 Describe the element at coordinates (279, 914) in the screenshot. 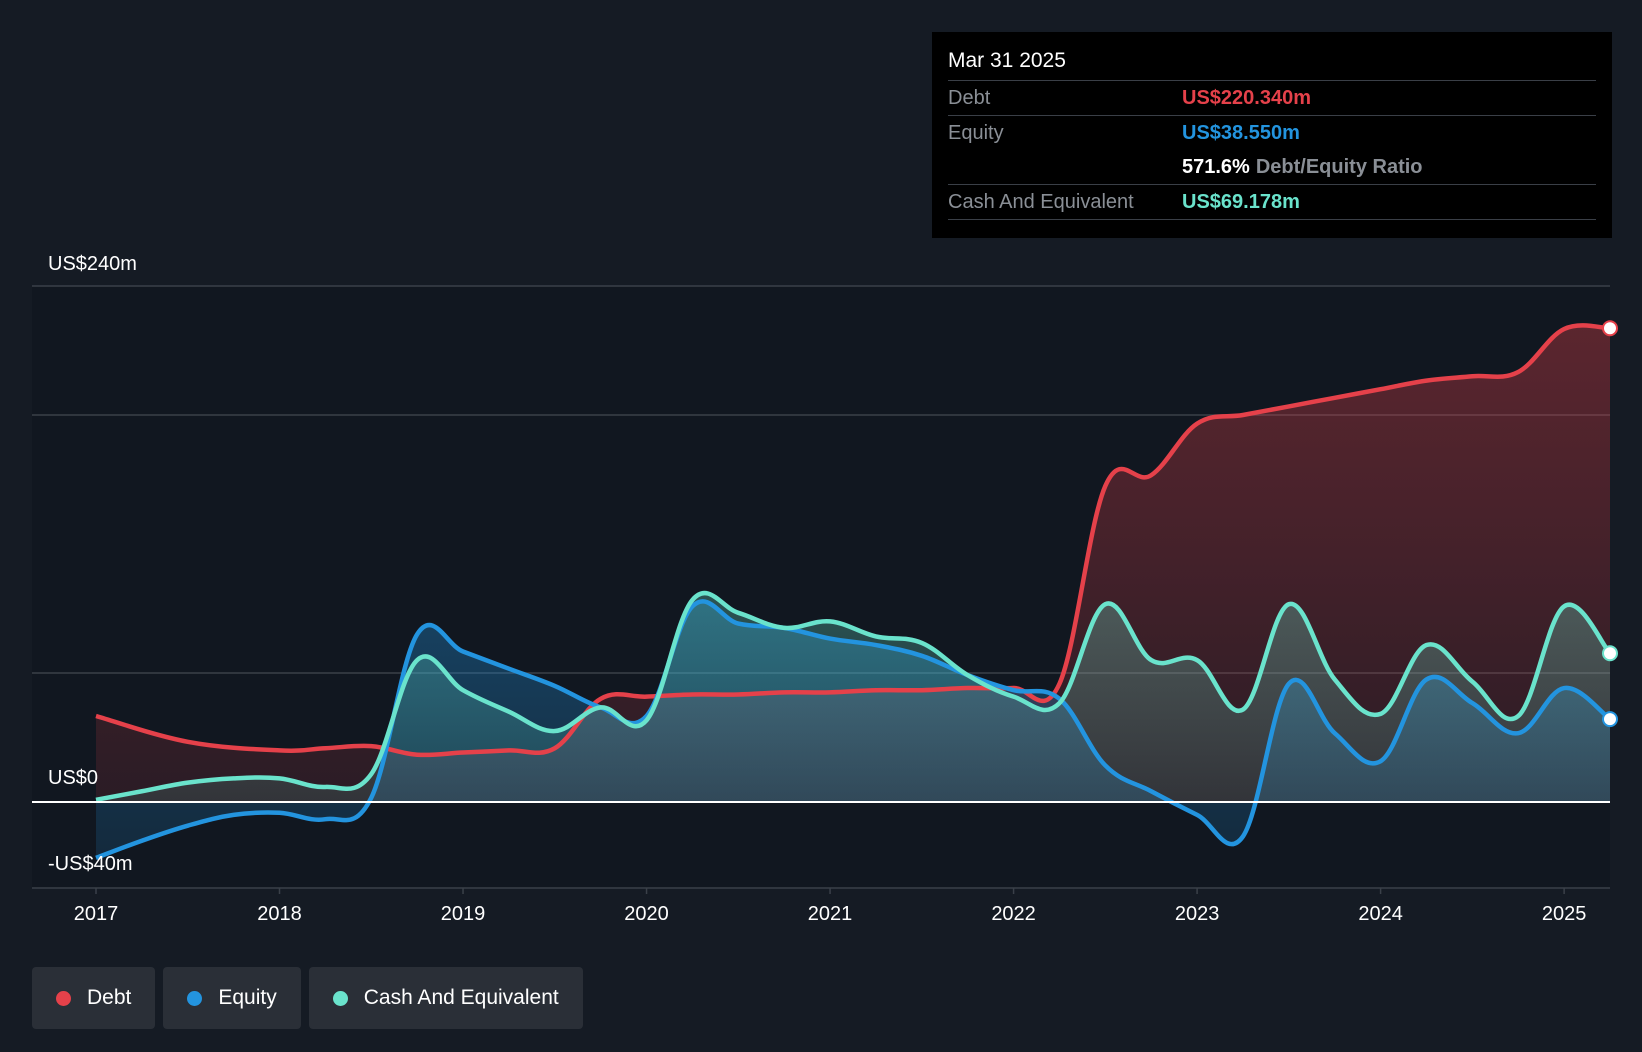

I see `x-tick-label: 2018` at that location.